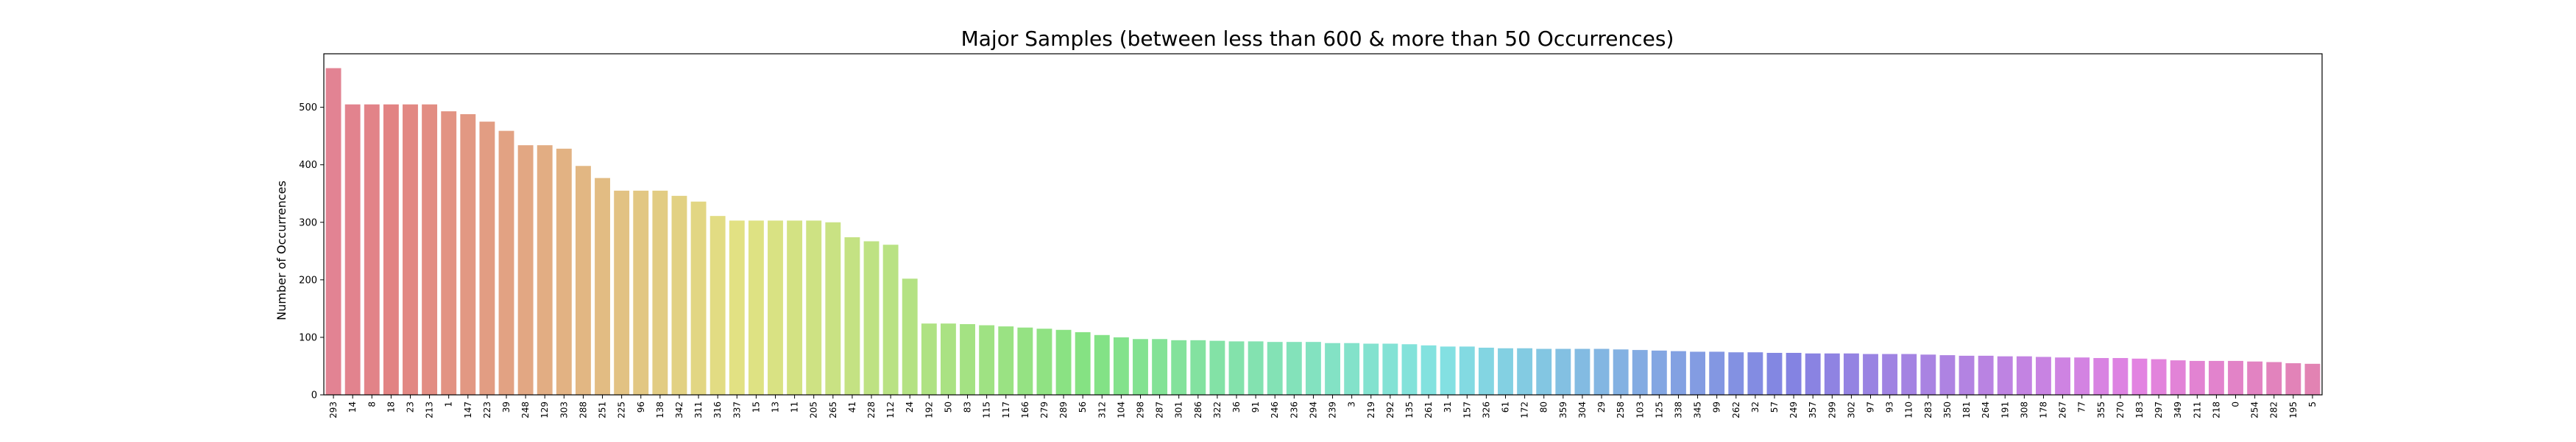 This screenshot has width=2576, height=442. I want to click on x-tick-label: 316, so click(717, 409).